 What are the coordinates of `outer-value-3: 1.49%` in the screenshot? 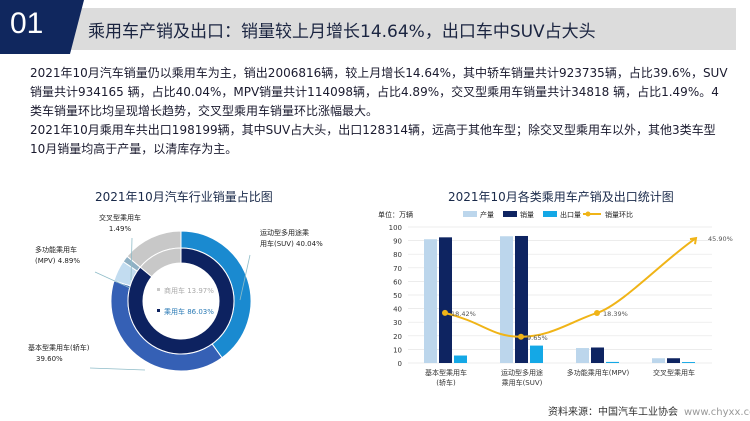 It's located at (120, 229).